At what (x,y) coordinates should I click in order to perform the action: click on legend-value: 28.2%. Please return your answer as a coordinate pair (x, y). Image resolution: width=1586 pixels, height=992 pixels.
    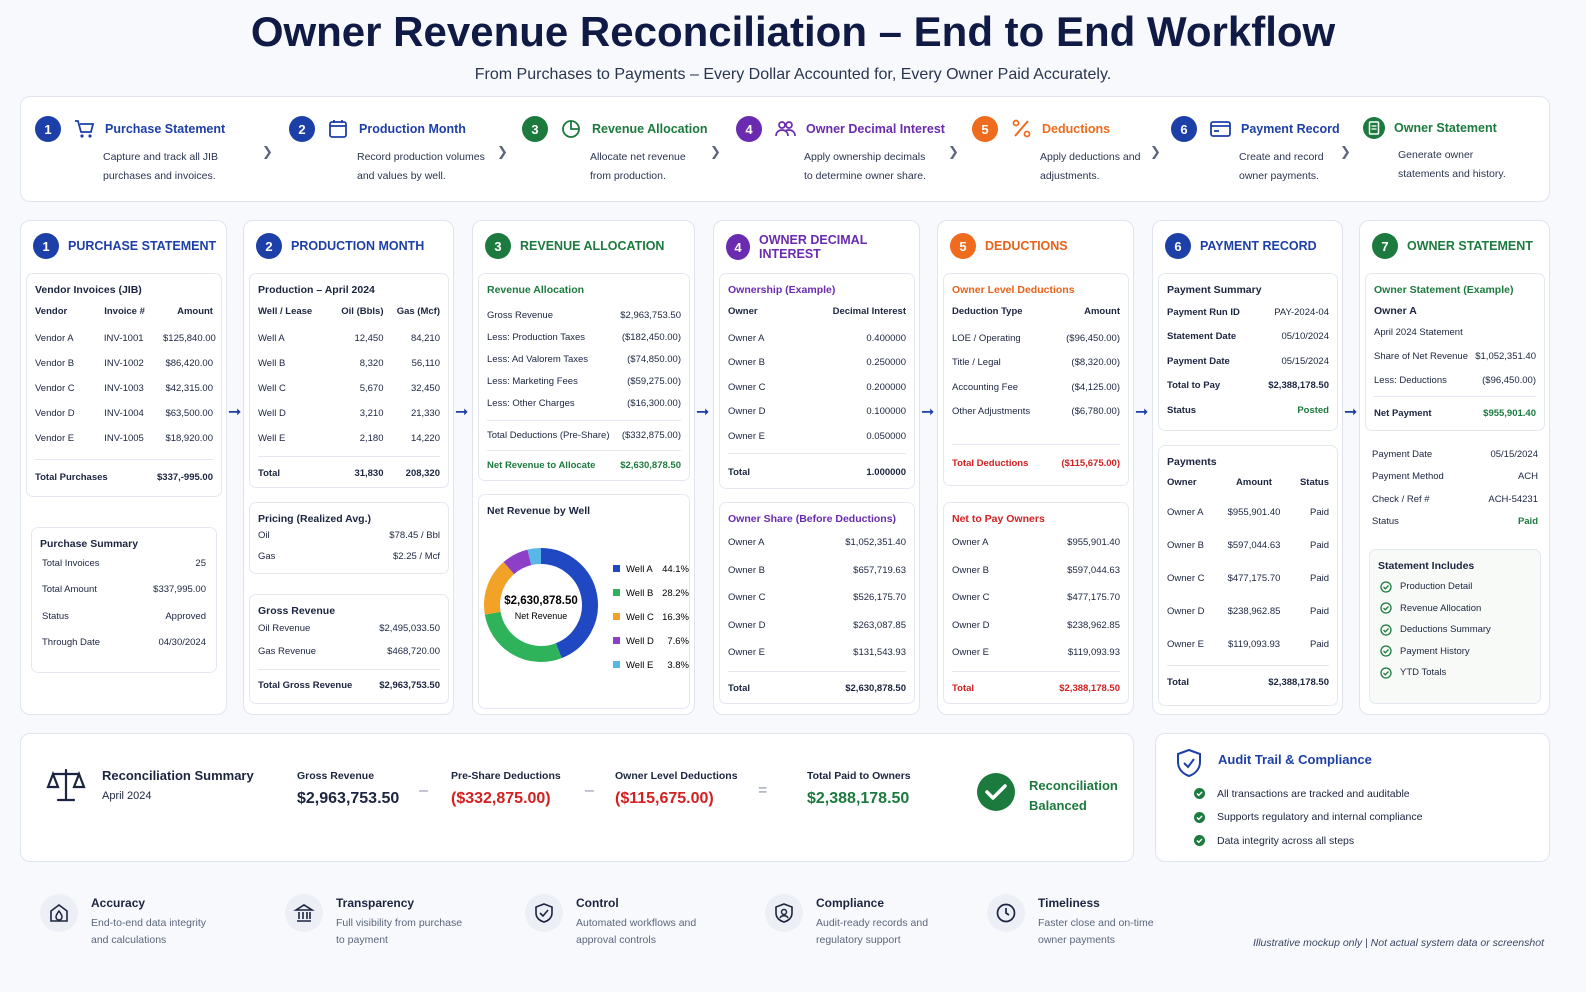
    Looking at the image, I should click on (675, 593).